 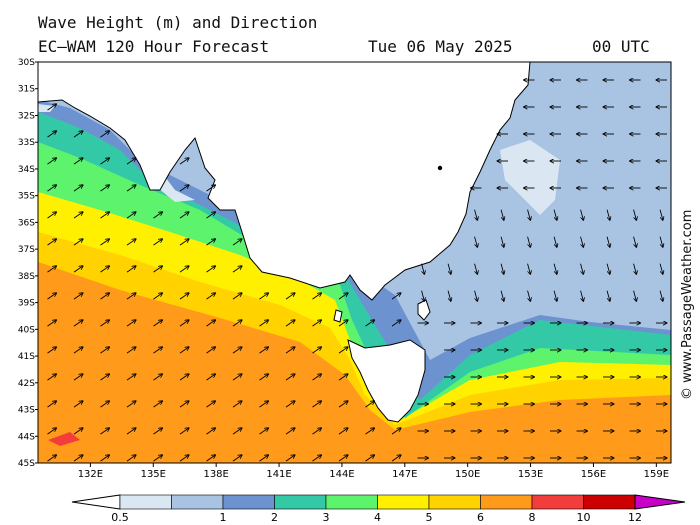 I want to click on colorbar-underflow, so click(x=96, y=502).